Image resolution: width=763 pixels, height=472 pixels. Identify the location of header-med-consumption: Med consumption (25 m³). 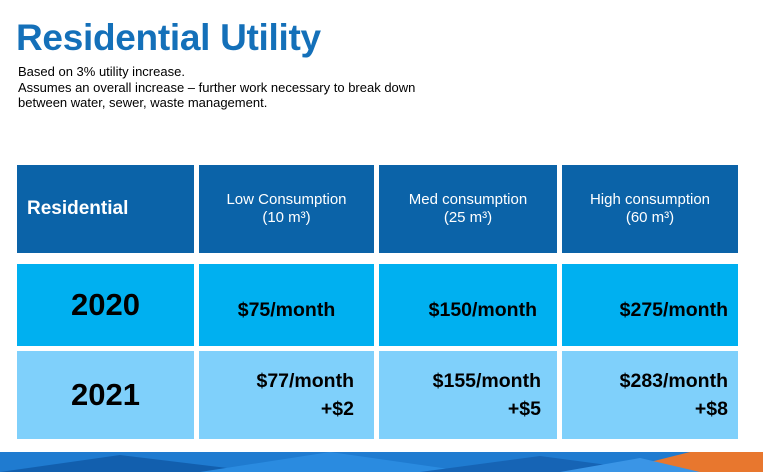
(468, 209).